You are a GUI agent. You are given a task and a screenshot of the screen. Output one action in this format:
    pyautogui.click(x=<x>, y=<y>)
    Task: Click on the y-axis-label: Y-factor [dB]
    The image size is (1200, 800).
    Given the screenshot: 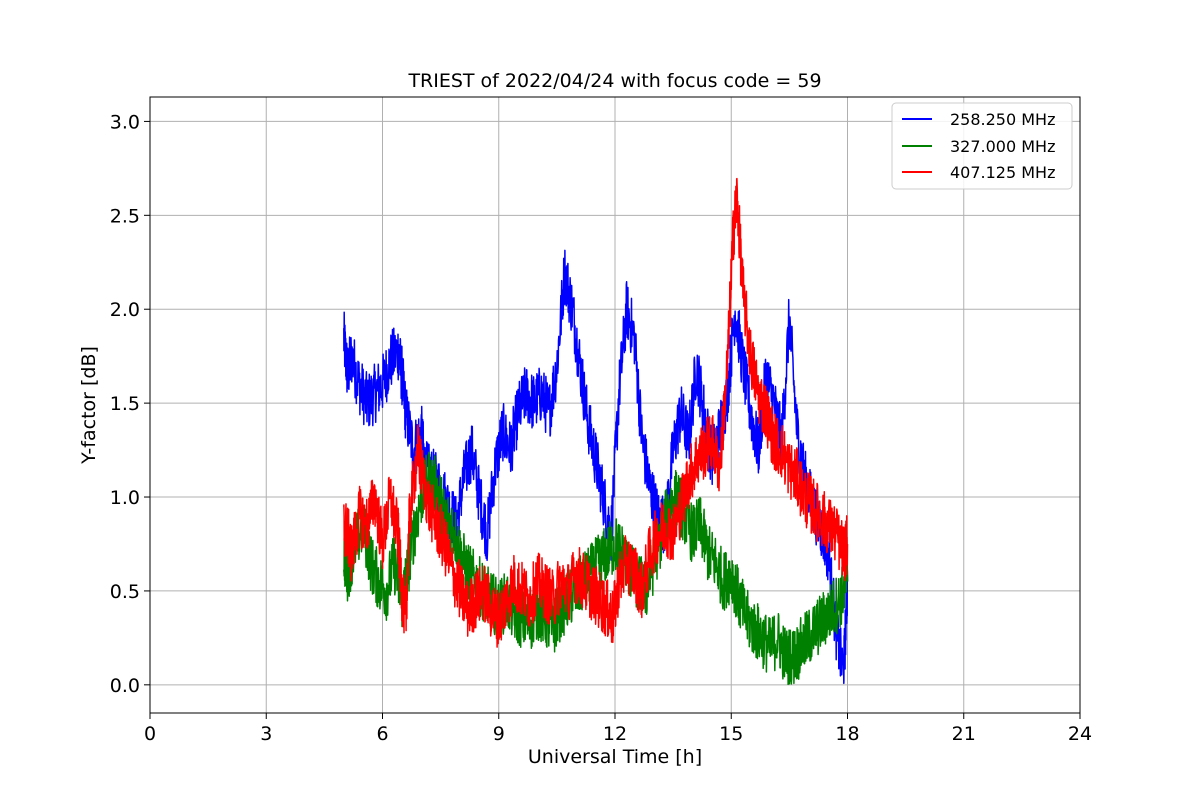 What is the action you would take?
    pyautogui.click(x=89, y=405)
    